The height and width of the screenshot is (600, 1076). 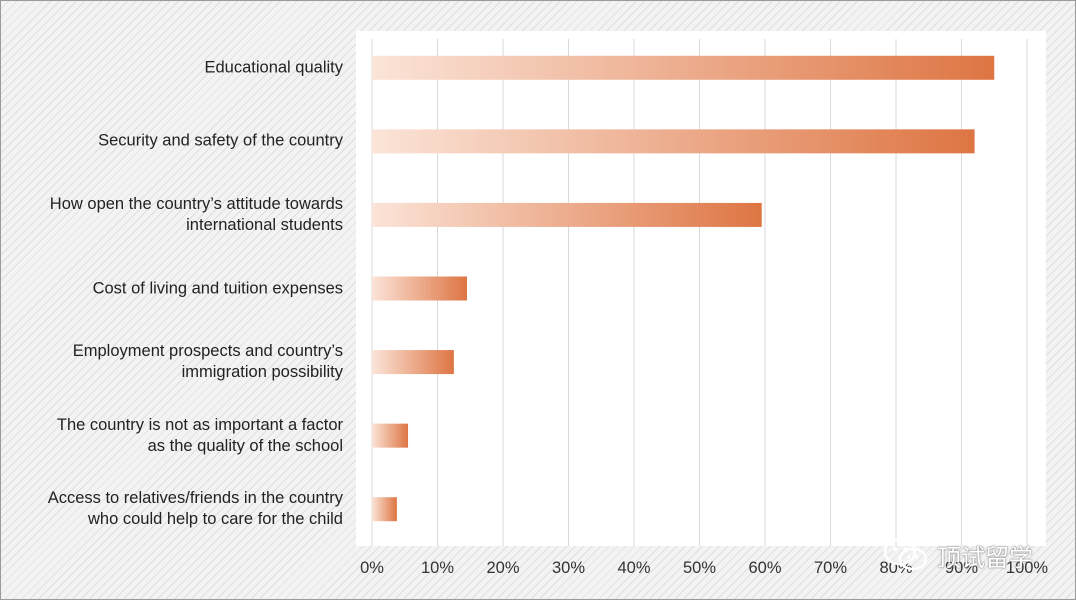 What do you see at coordinates (633, 568) in the screenshot?
I see `x-tick-label: 40%` at bounding box center [633, 568].